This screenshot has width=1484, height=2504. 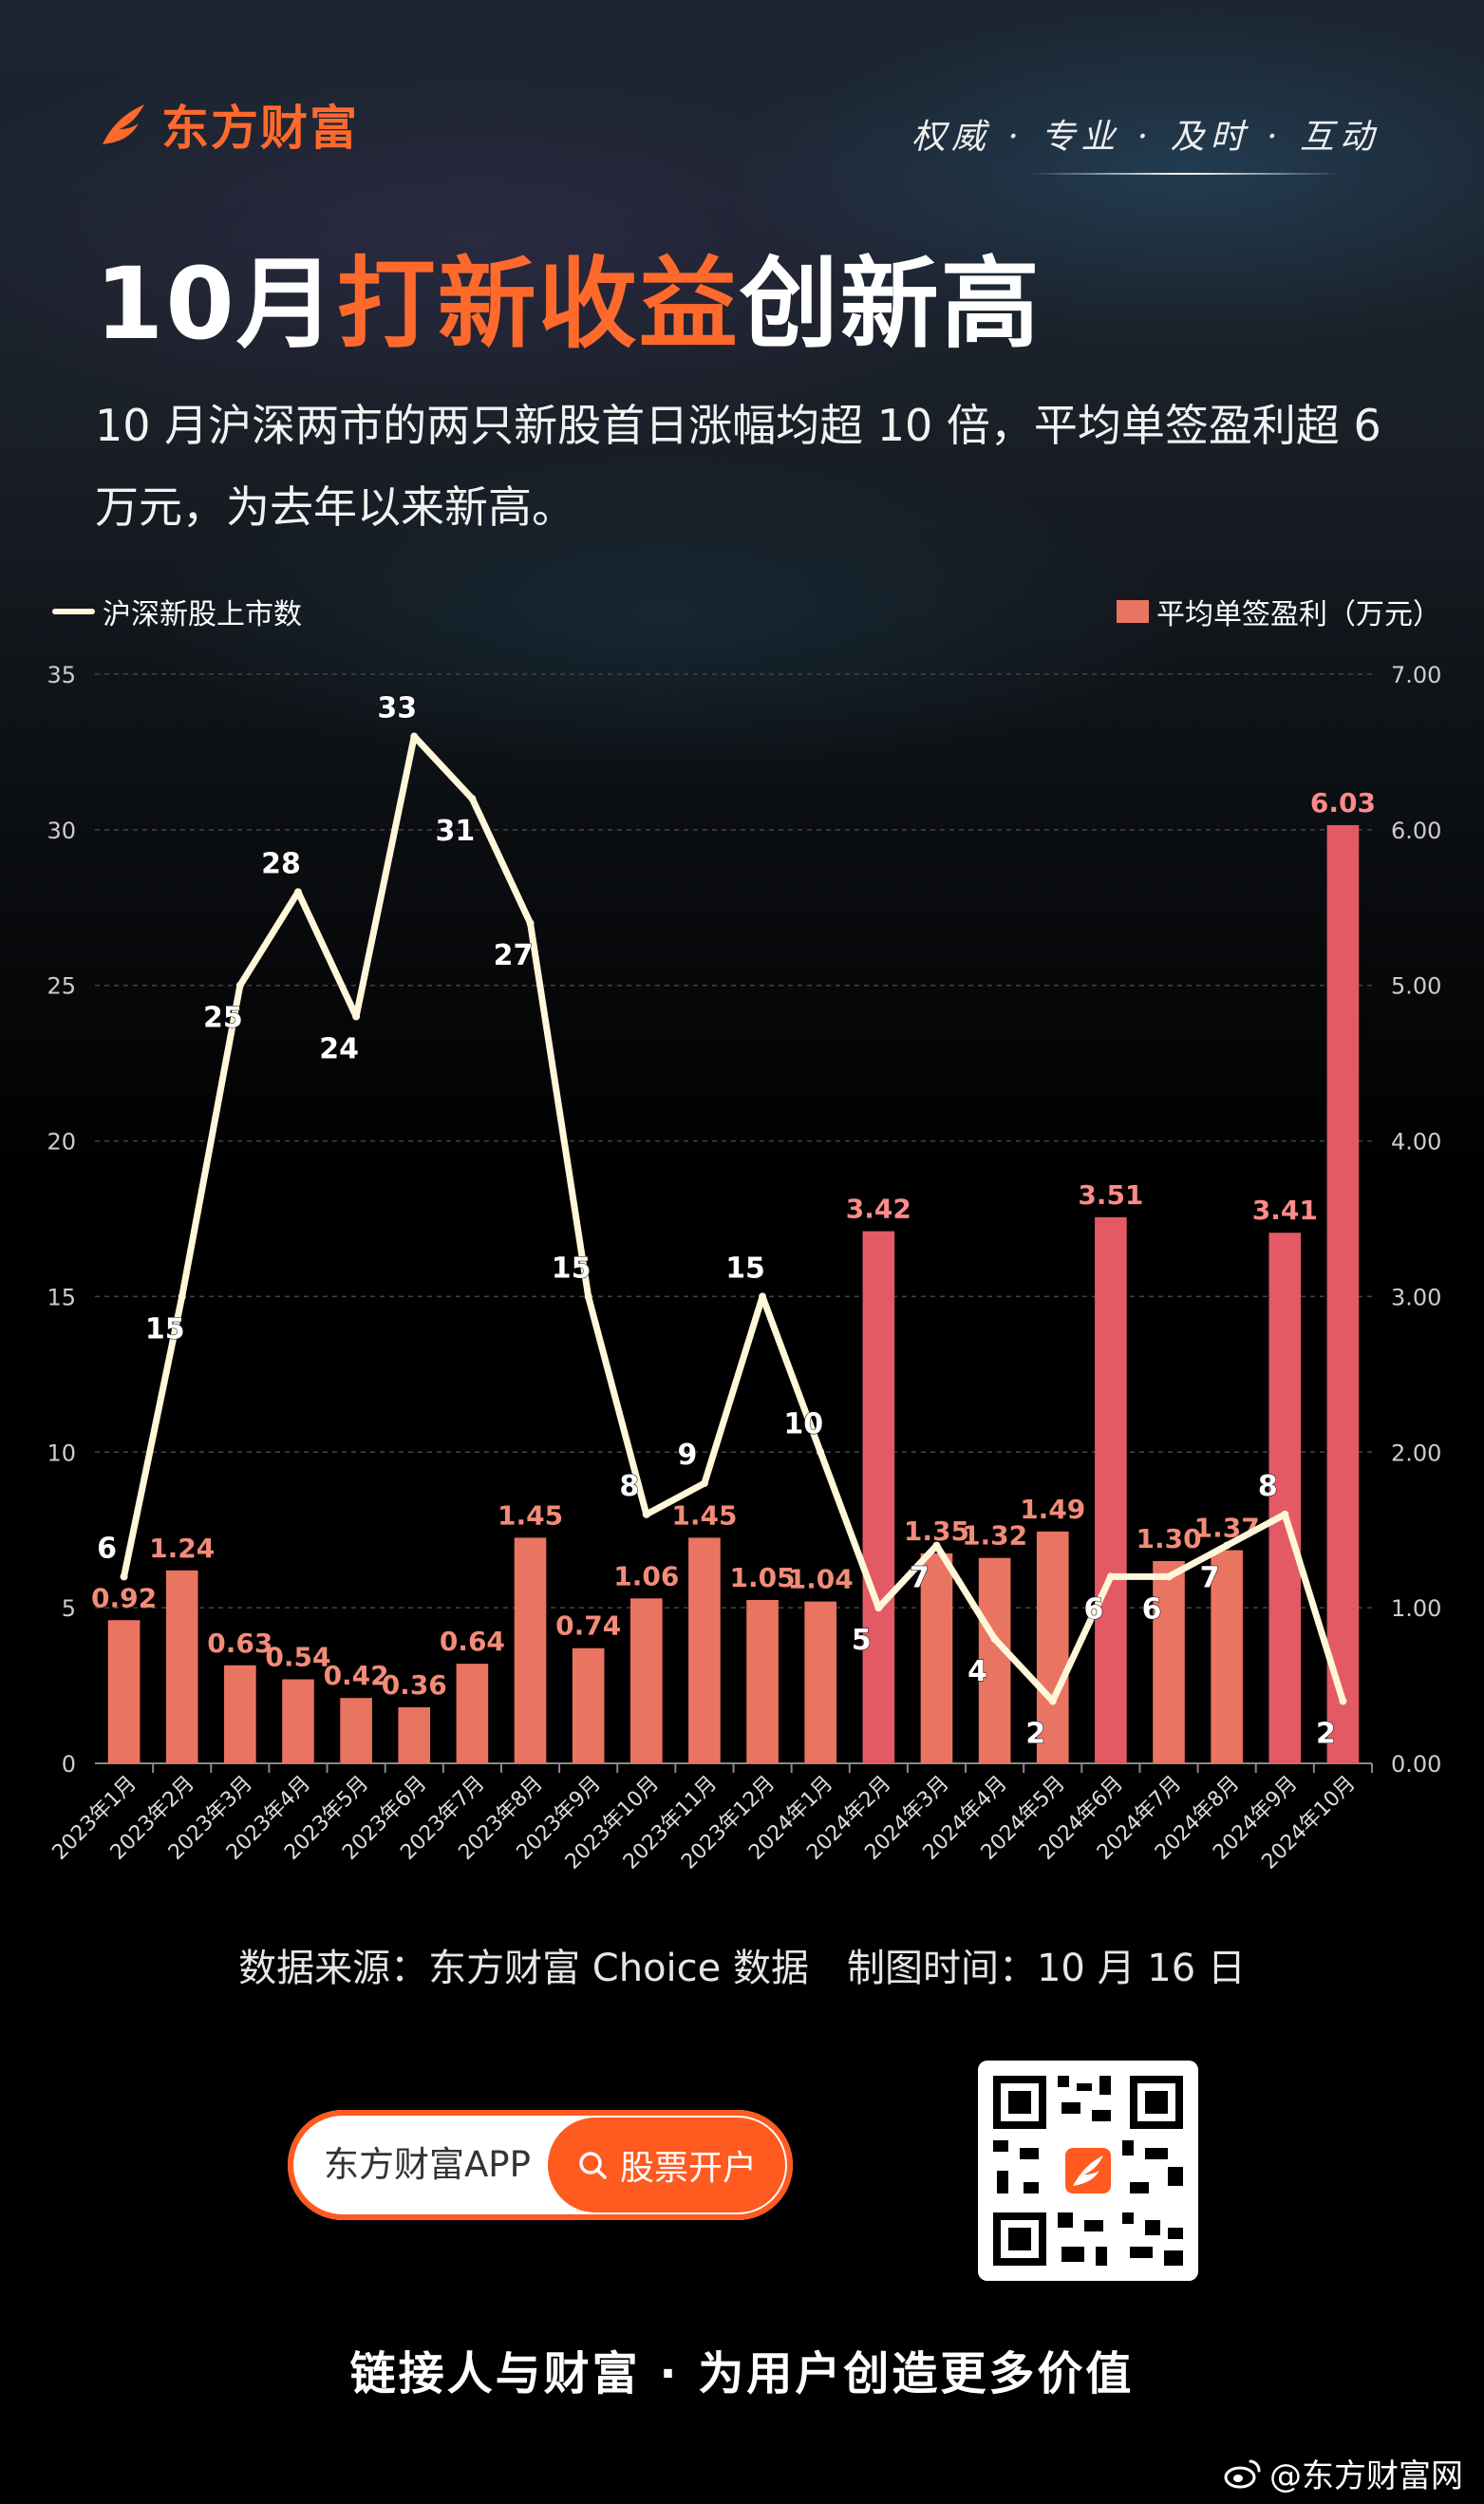 I want to click on bar-value-label: 3.42, so click(x=878, y=1209).